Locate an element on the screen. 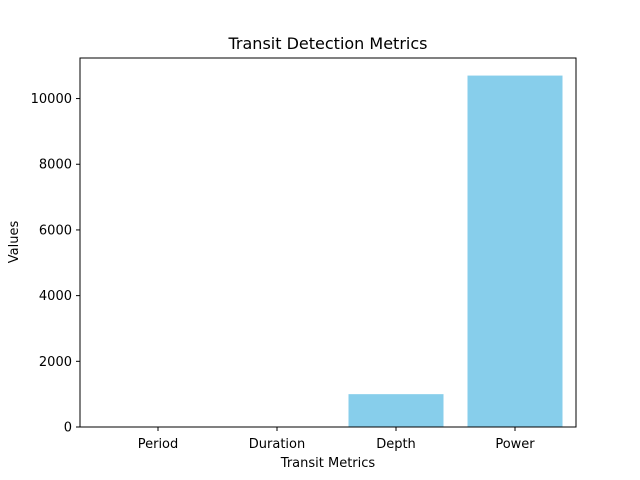 The height and width of the screenshot is (480, 640). y-axis-ticks: 0 2000 4000 6000 8000 10000 is located at coordinates (55, 264).